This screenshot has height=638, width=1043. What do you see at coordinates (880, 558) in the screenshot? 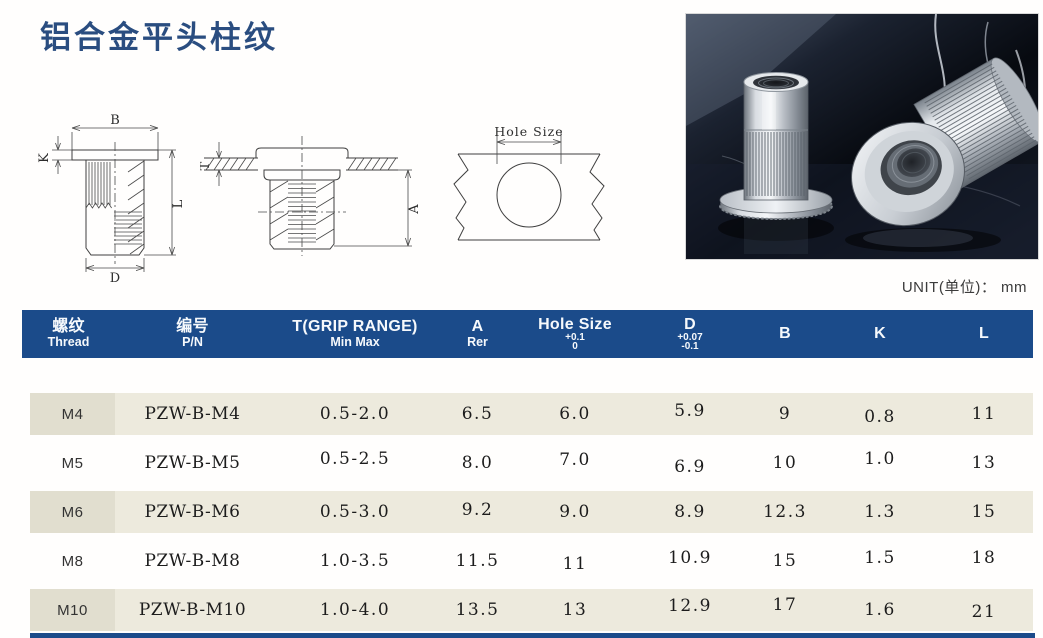
I see `value-cell: 1.5` at bounding box center [880, 558].